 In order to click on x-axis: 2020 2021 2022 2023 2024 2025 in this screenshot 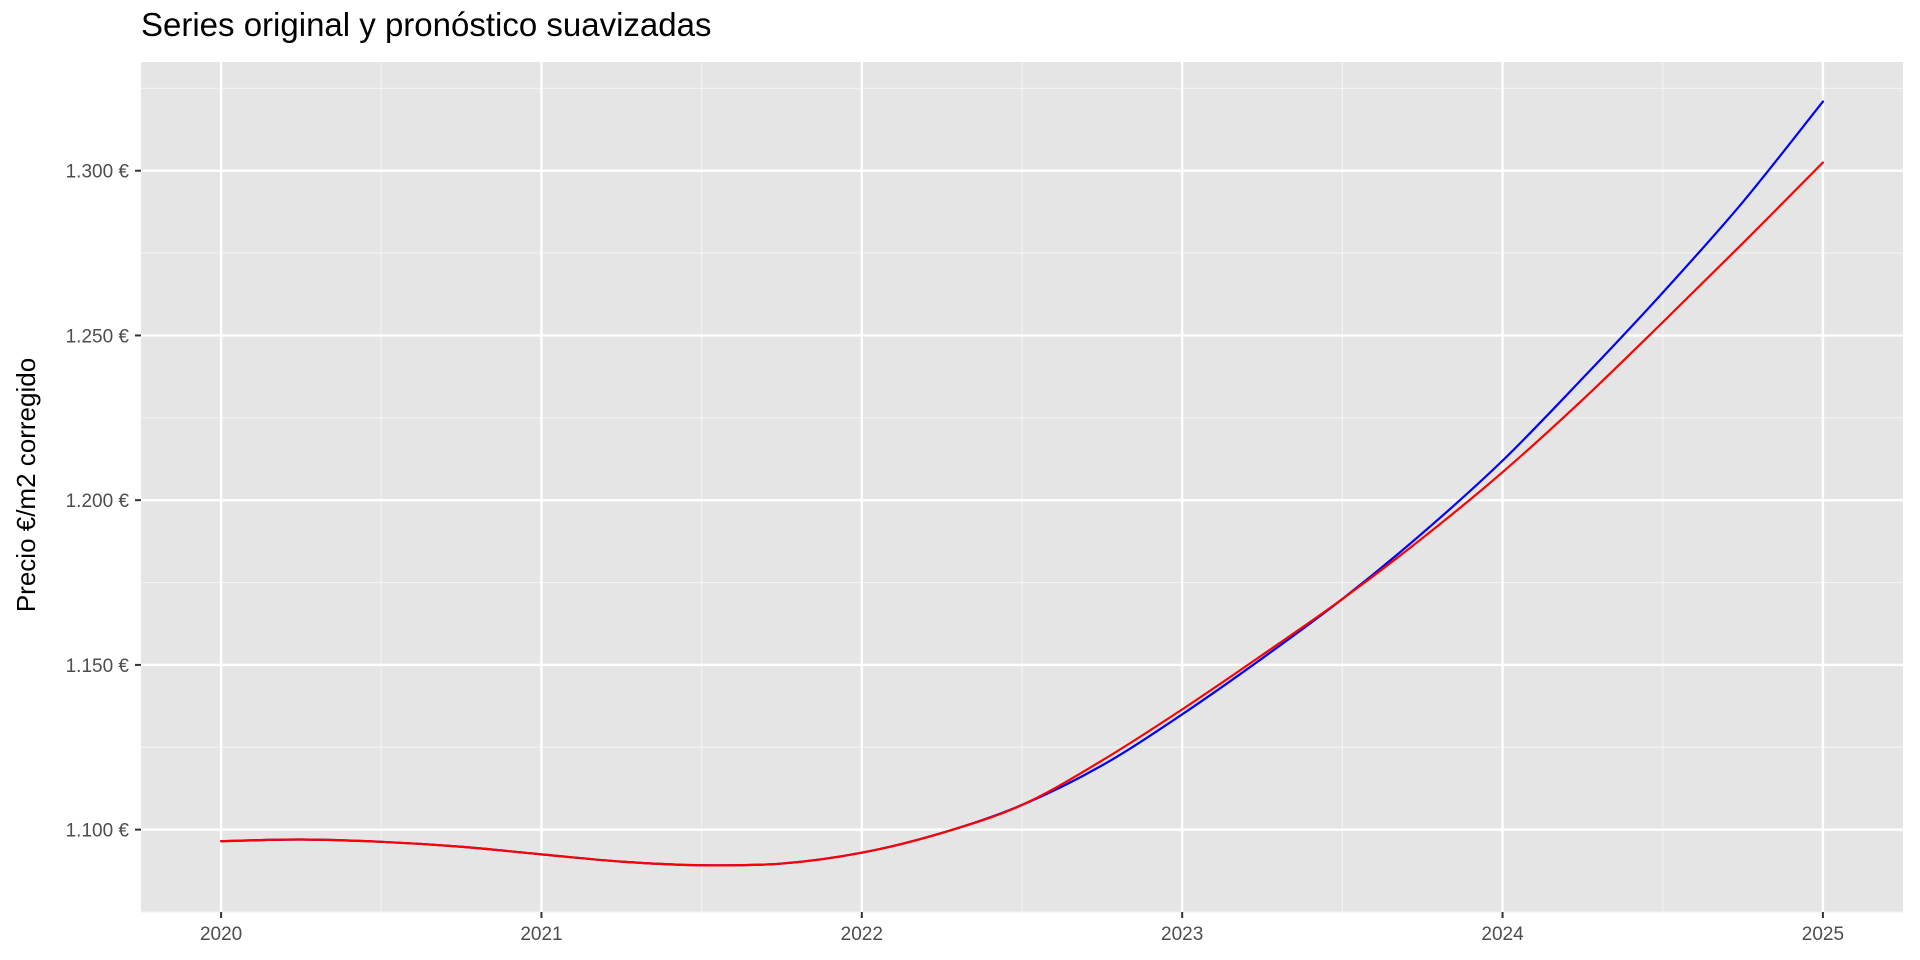, I will do `click(1022, 928)`.